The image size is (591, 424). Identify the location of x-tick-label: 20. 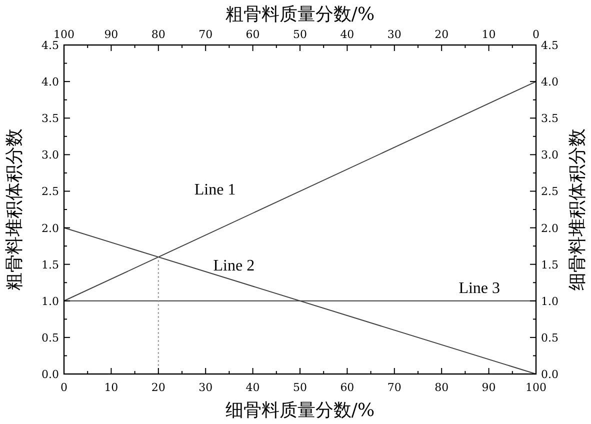
(158, 387).